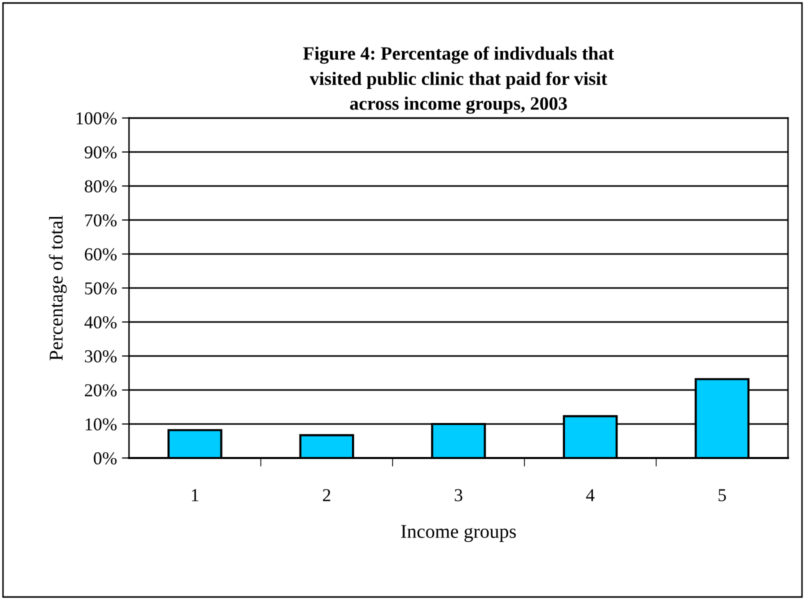  Describe the element at coordinates (101, 424) in the screenshot. I see `y-tick-label: 10%` at that location.